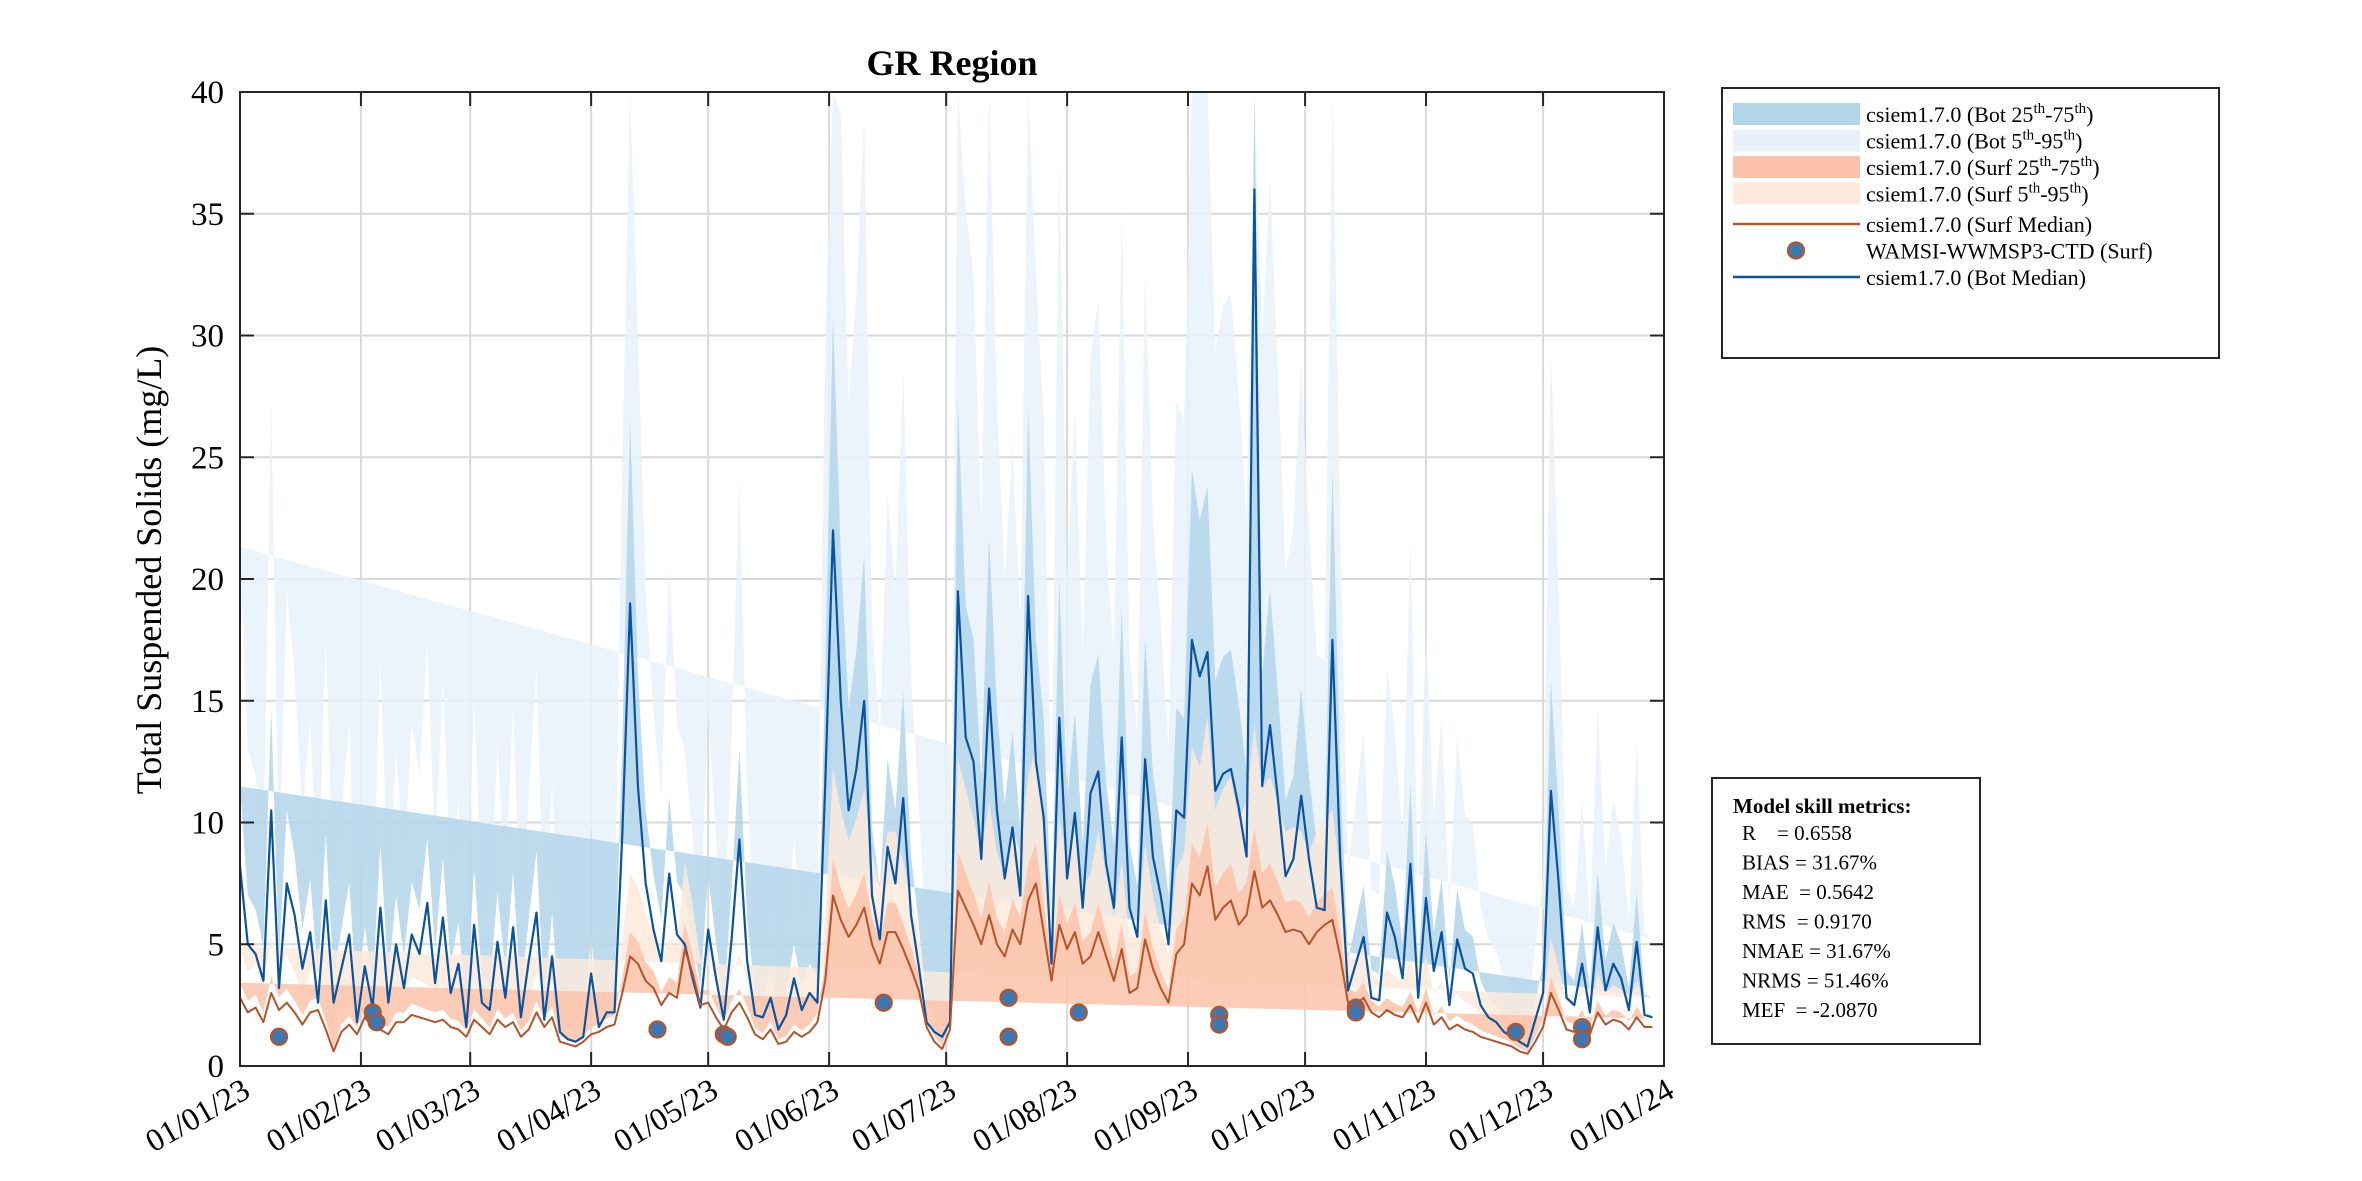  I want to click on legend-label: csiem1.7.0 (Bot Median), so click(1976, 277).